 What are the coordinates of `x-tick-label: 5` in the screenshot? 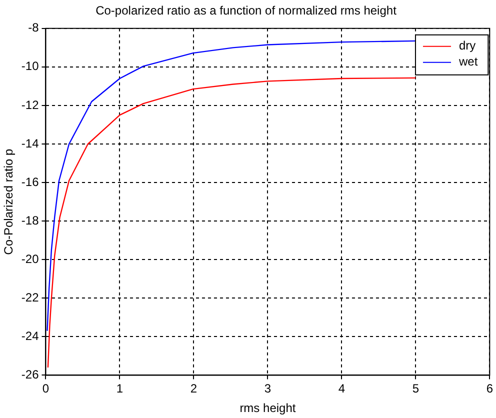 It's located at (416, 389).